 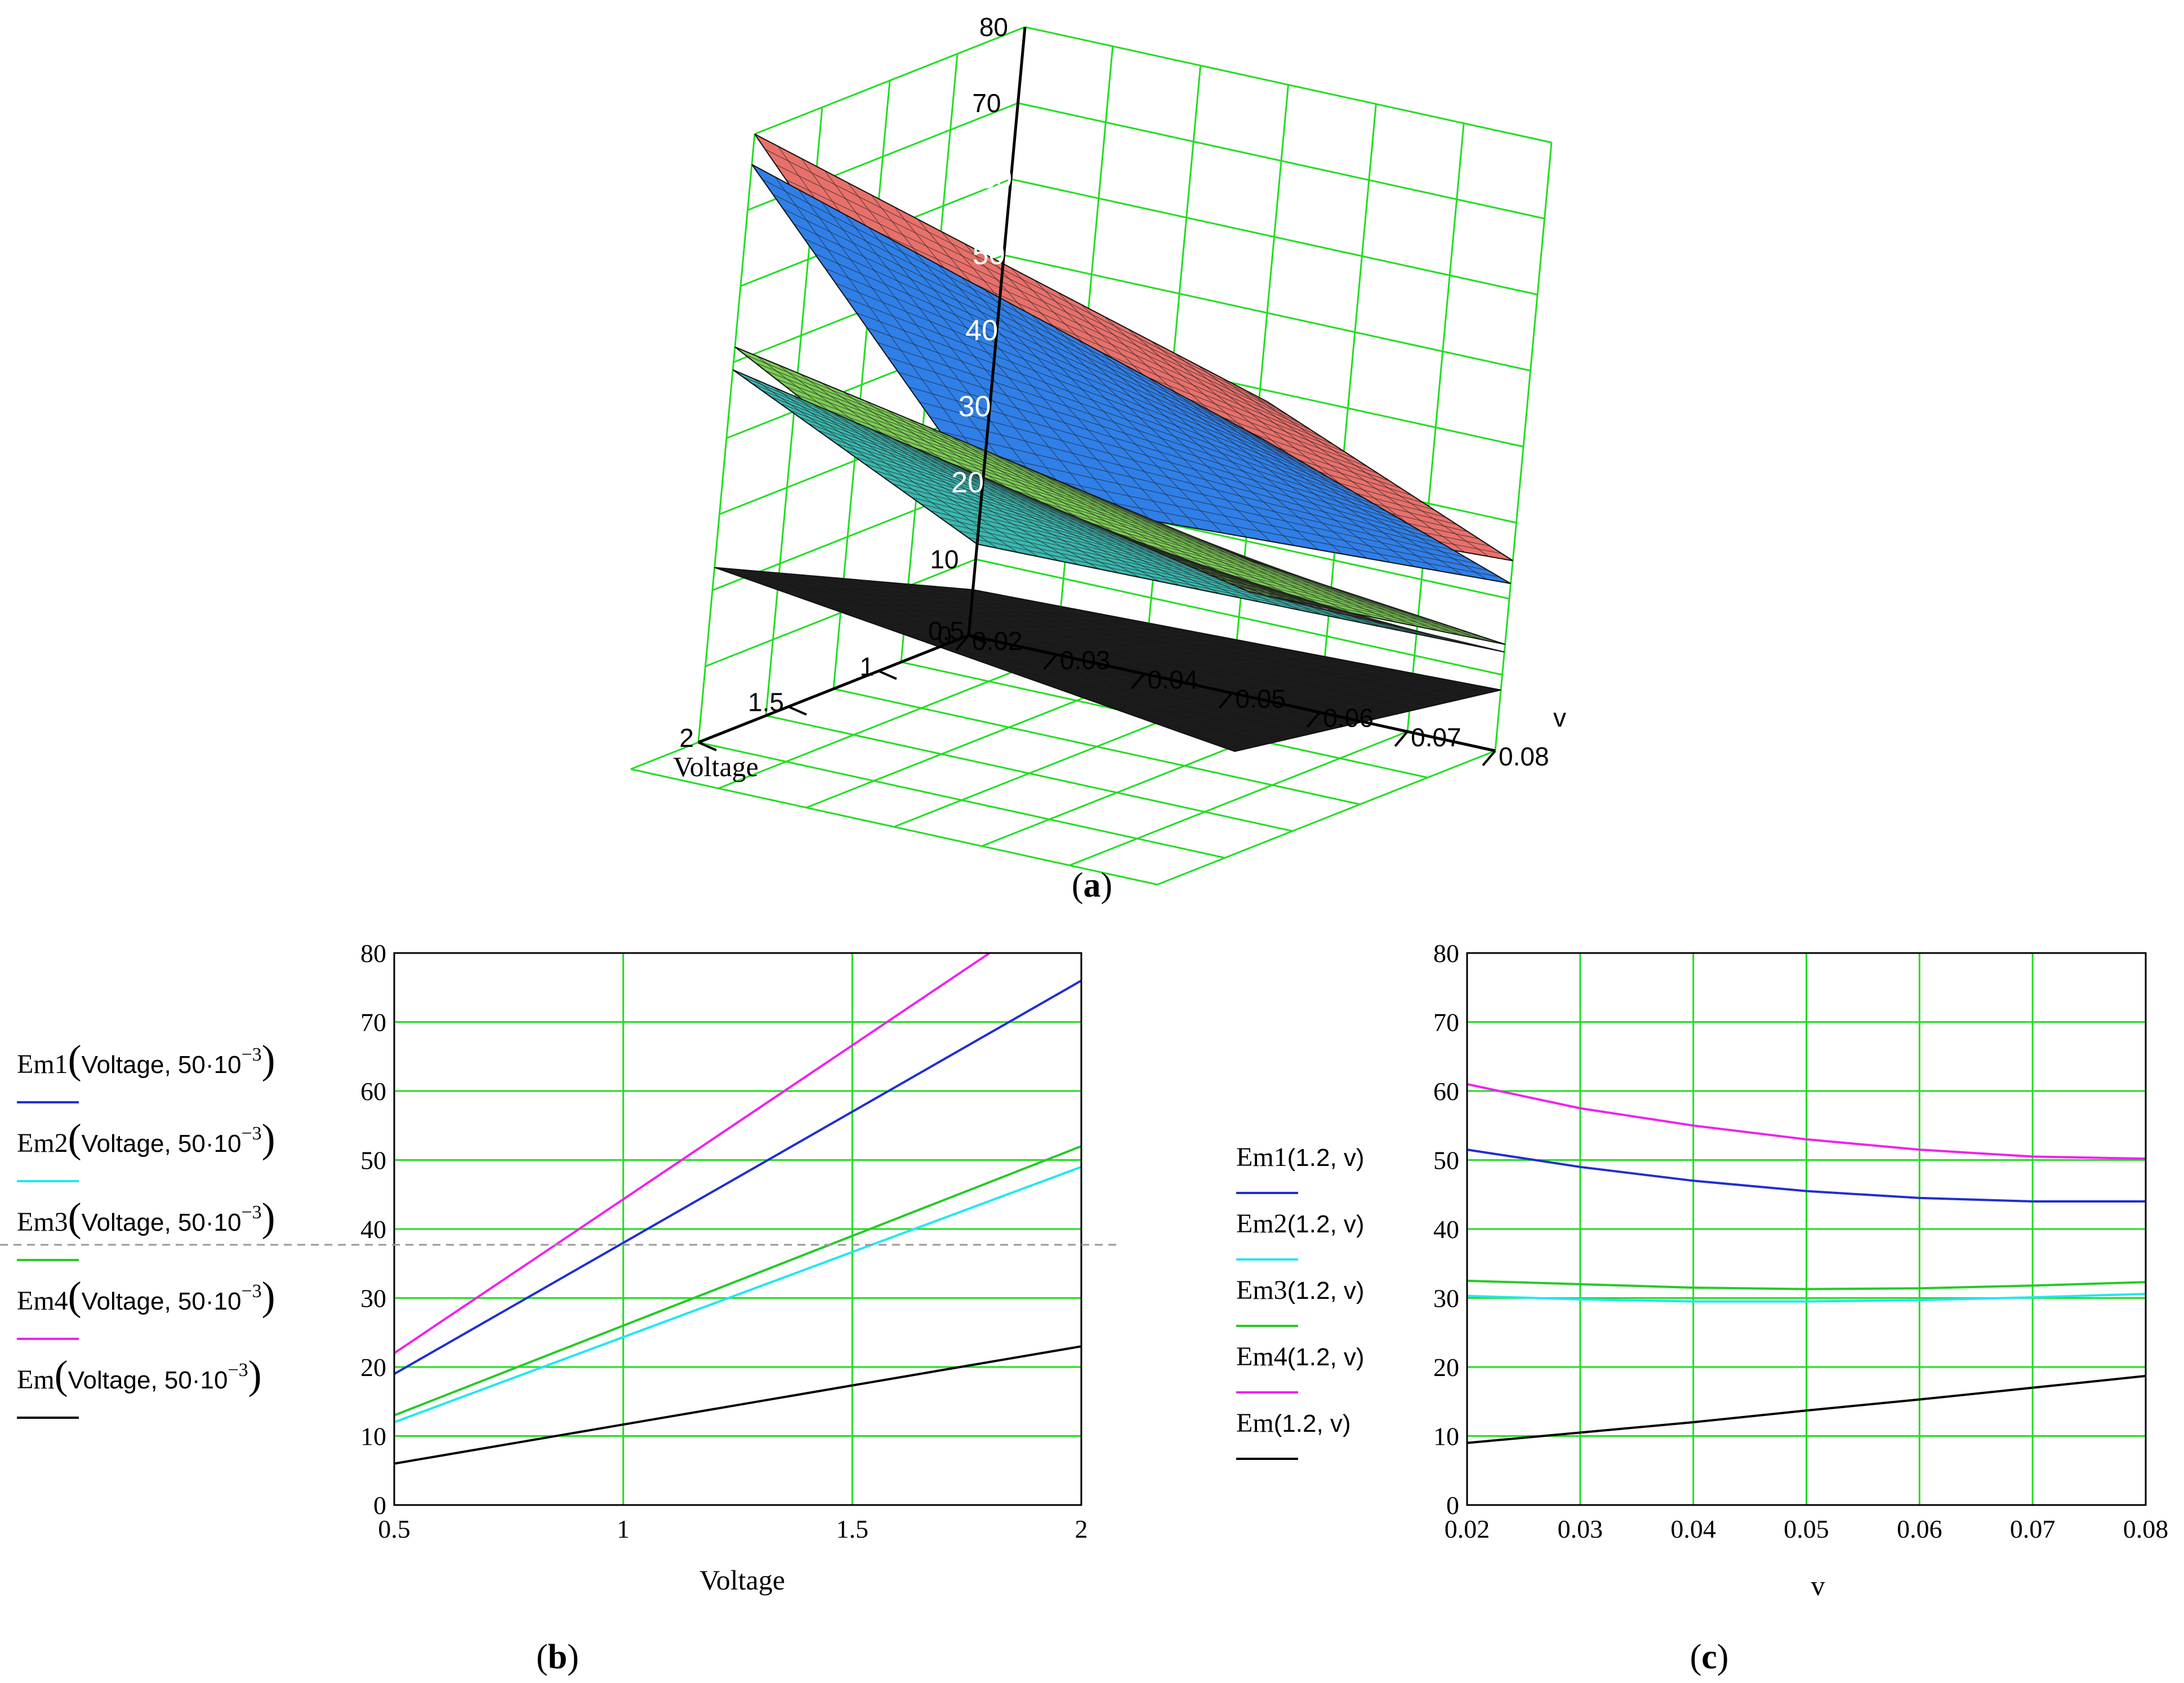 What do you see at coordinates (852, 1529) in the screenshot?
I see `b-x-tick-label: 1.5` at bounding box center [852, 1529].